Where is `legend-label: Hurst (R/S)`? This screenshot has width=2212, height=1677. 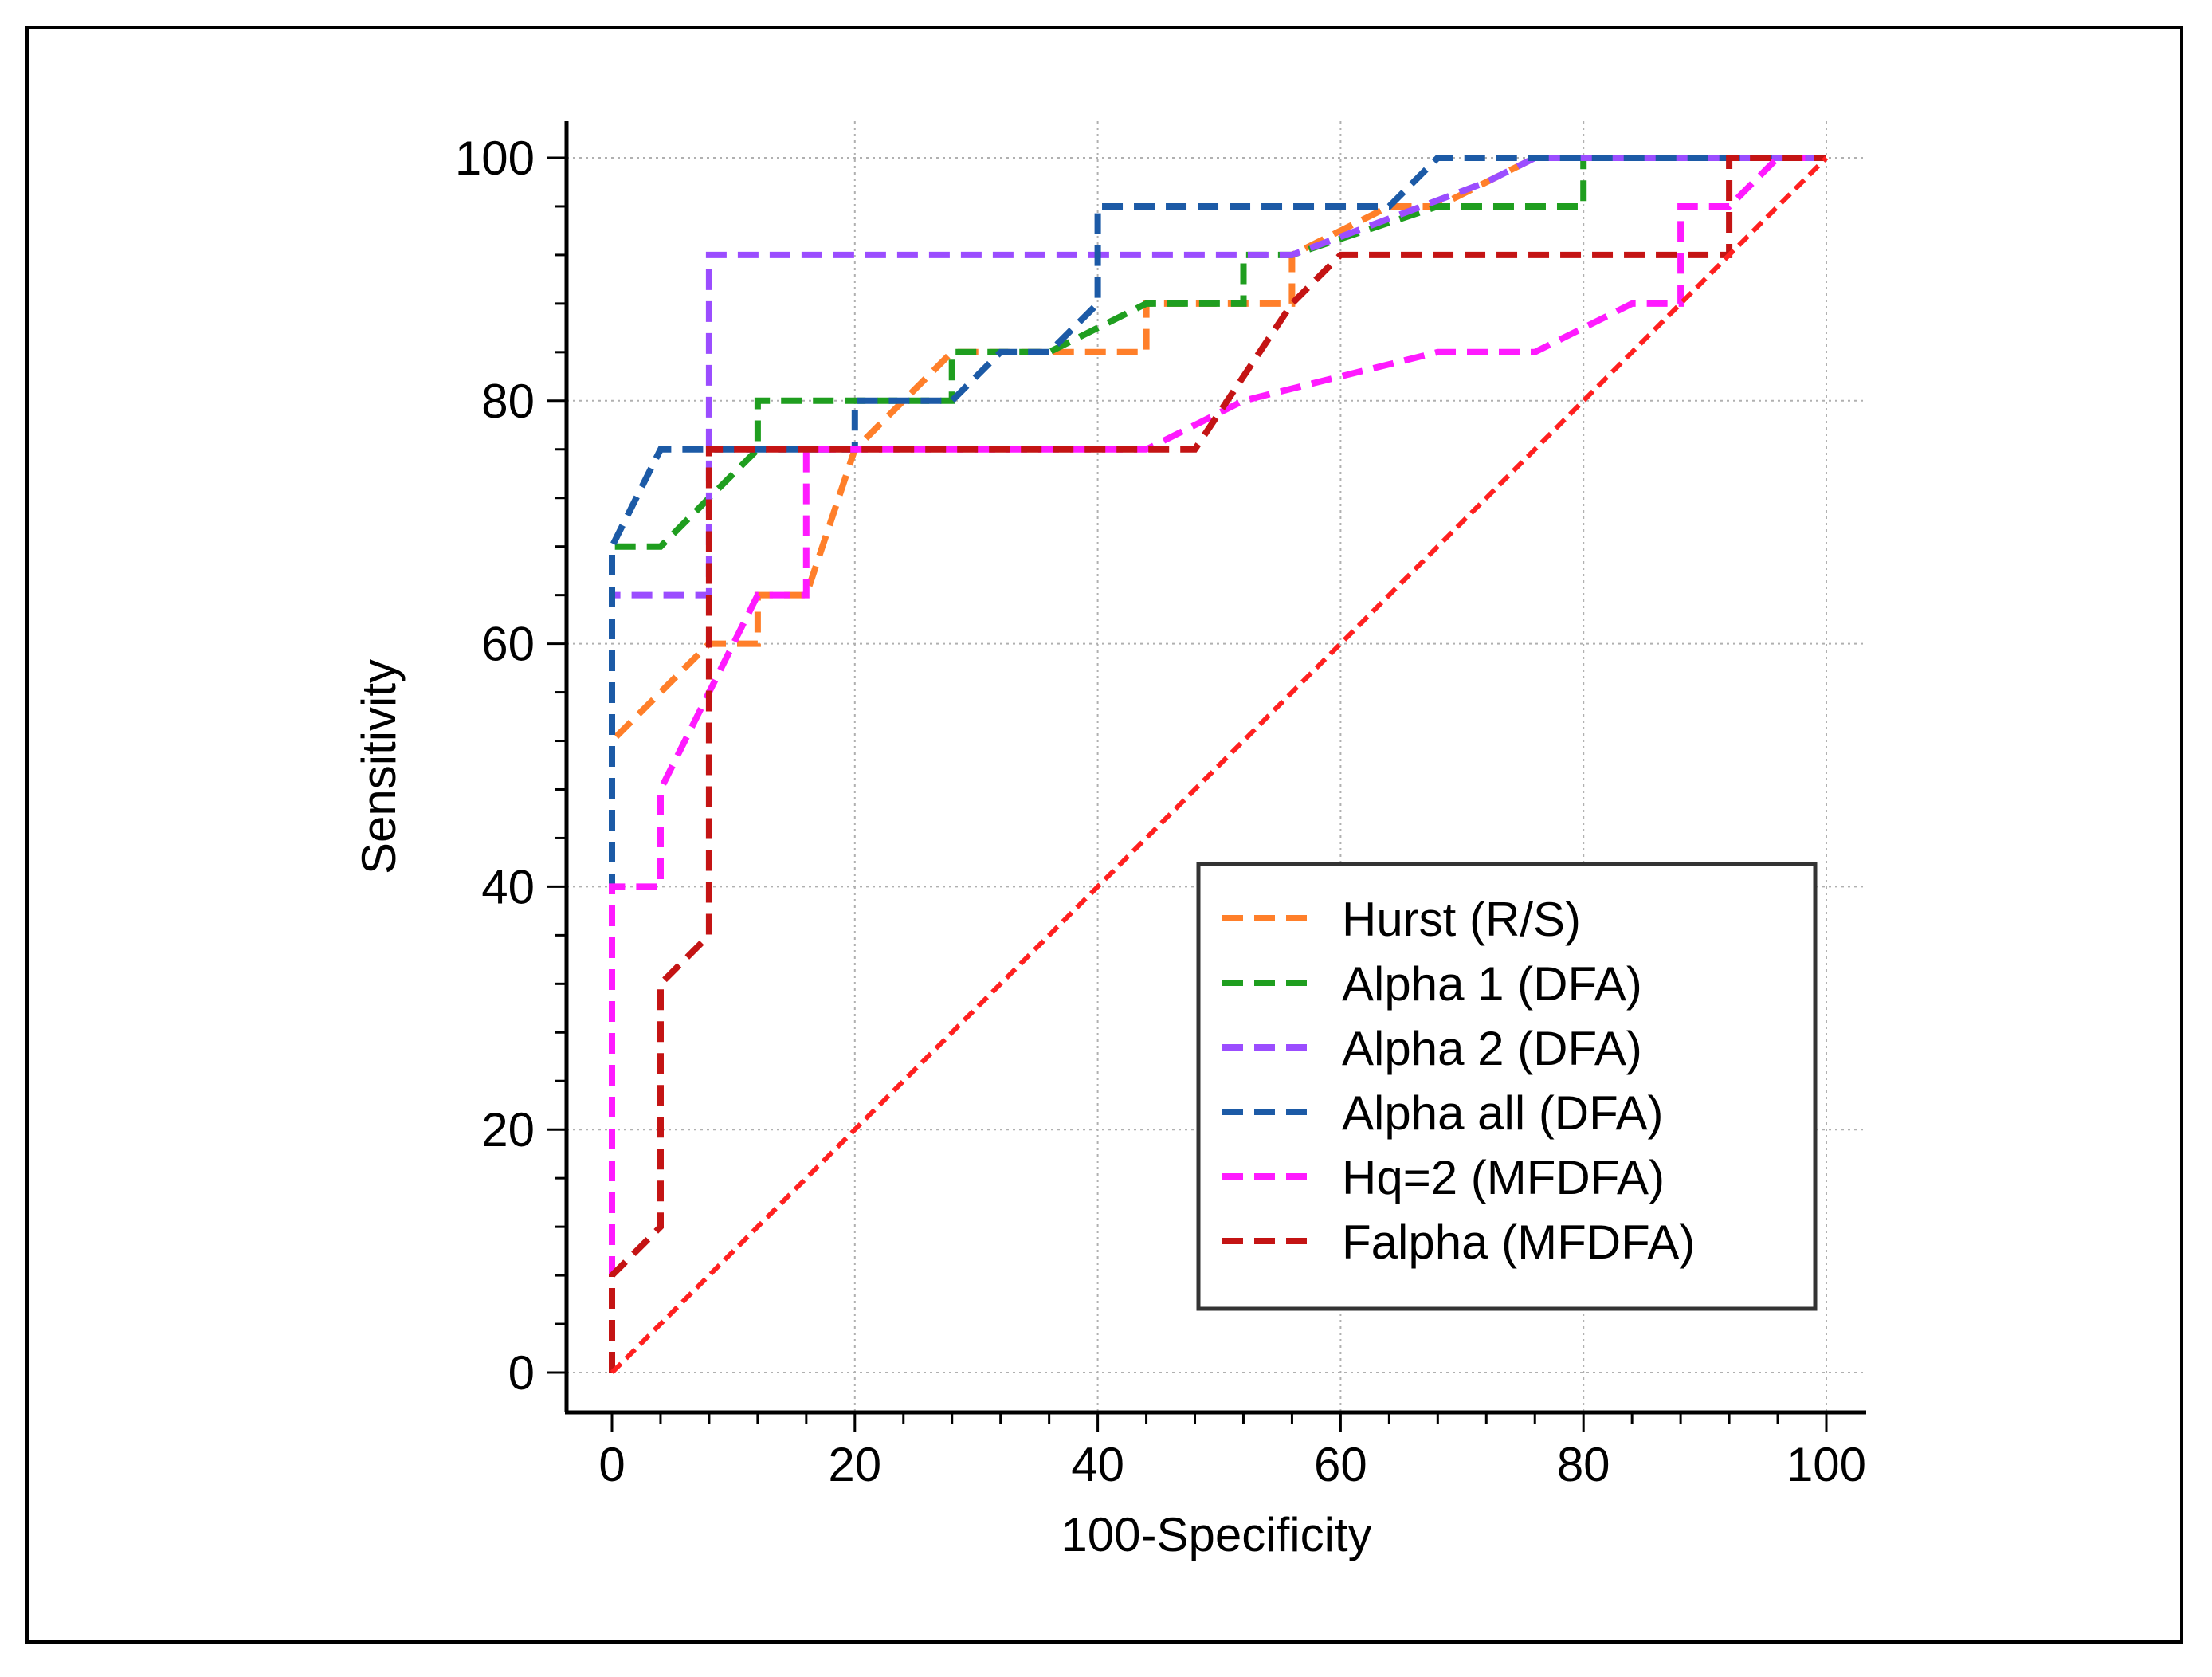
legend-label: Hurst (R/S) is located at coordinates (1462, 920).